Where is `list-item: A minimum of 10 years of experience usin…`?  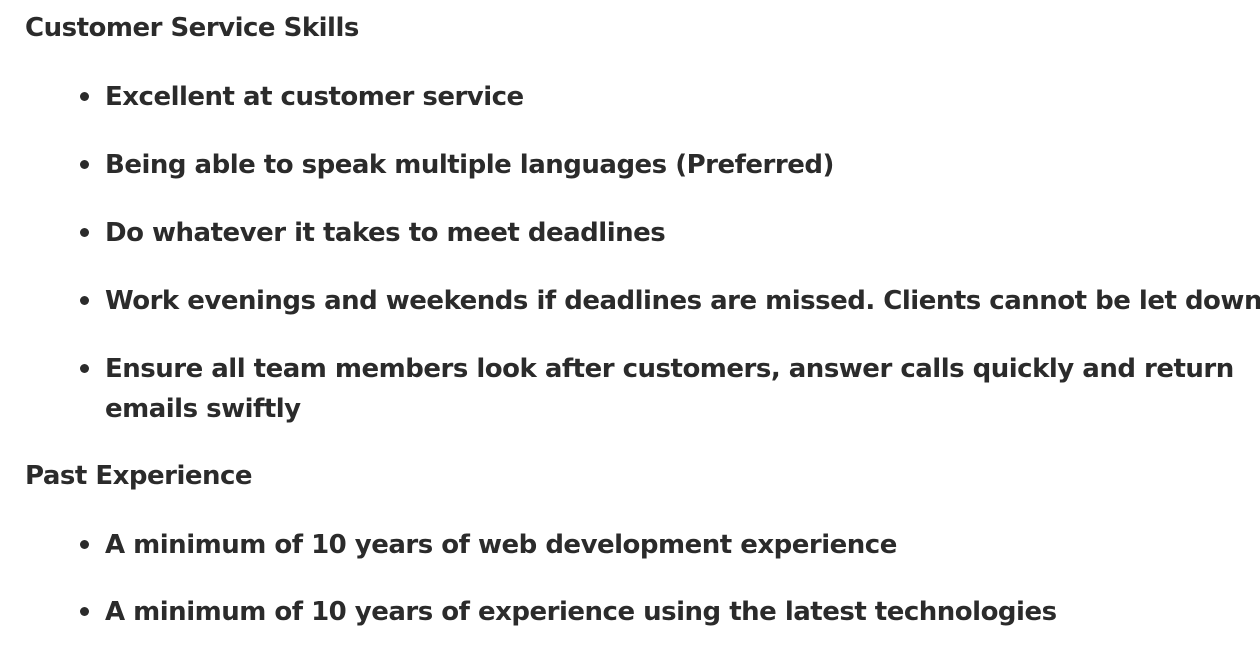 list-item: A minimum of 10 years of experience usin… is located at coordinates (581, 612).